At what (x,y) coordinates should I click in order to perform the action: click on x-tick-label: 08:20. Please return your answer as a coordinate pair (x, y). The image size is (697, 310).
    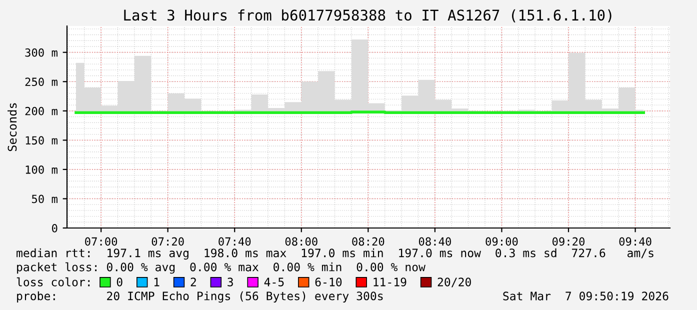
    Looking at the image, I should click on (368, 241).